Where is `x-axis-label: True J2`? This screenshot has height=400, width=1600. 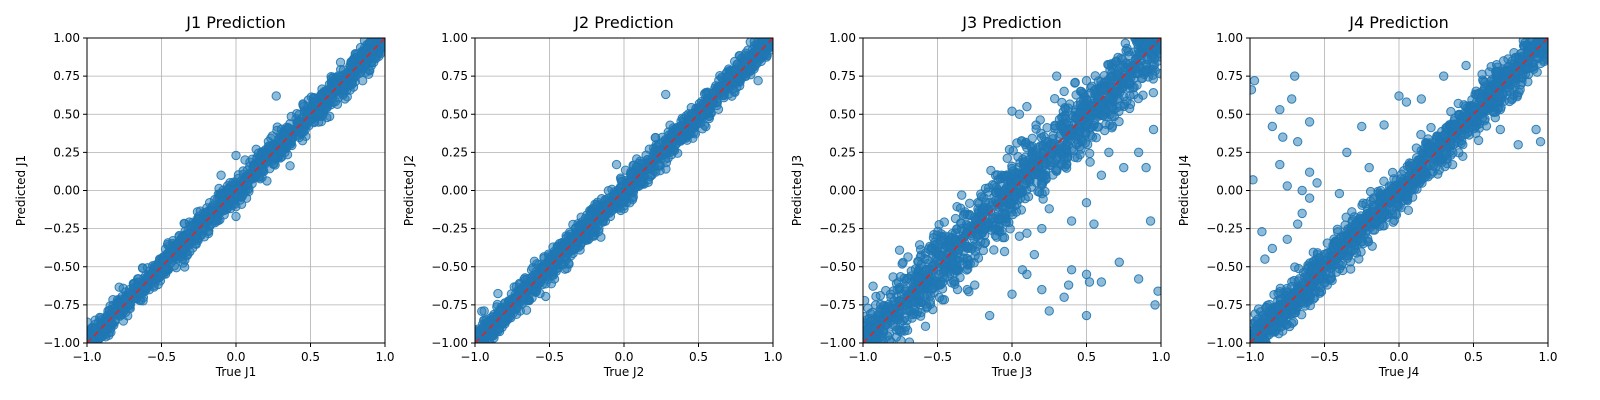
x-axis-label: True J2 is located at coordinates (623, 372).